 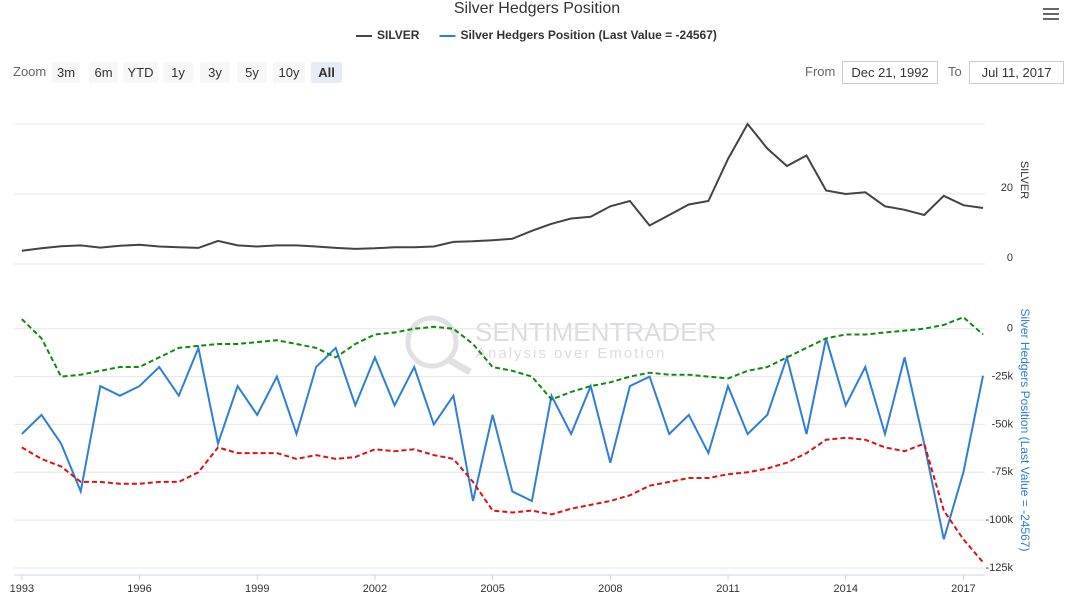 I want to click on chart-title: Silver Hedgers Position, so click(x=537, y=8).